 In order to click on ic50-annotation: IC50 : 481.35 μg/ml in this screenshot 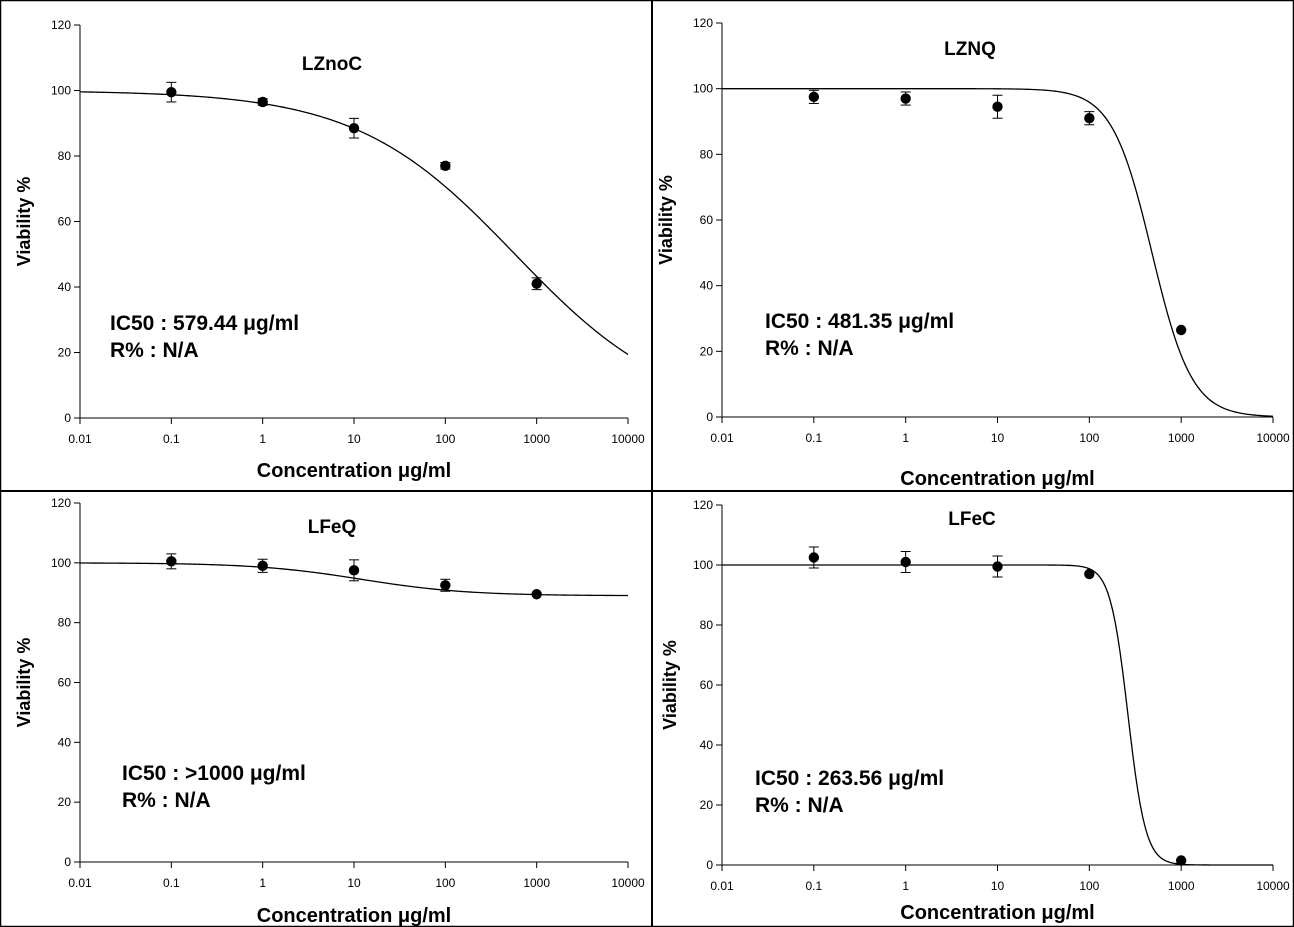, I will do `click(859, 321)`.